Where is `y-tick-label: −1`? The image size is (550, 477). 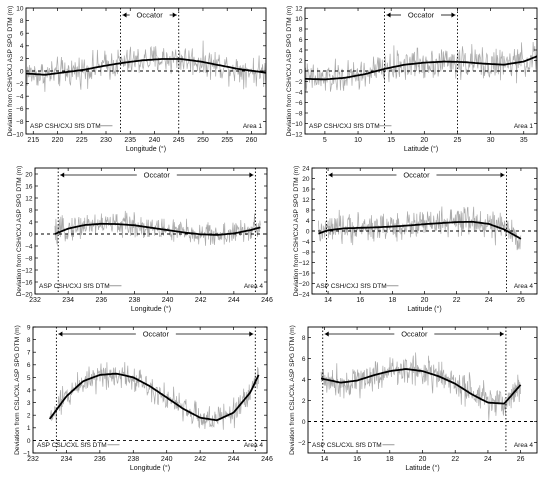
y-tick-label: −1 is located at coordinates (27, 453).